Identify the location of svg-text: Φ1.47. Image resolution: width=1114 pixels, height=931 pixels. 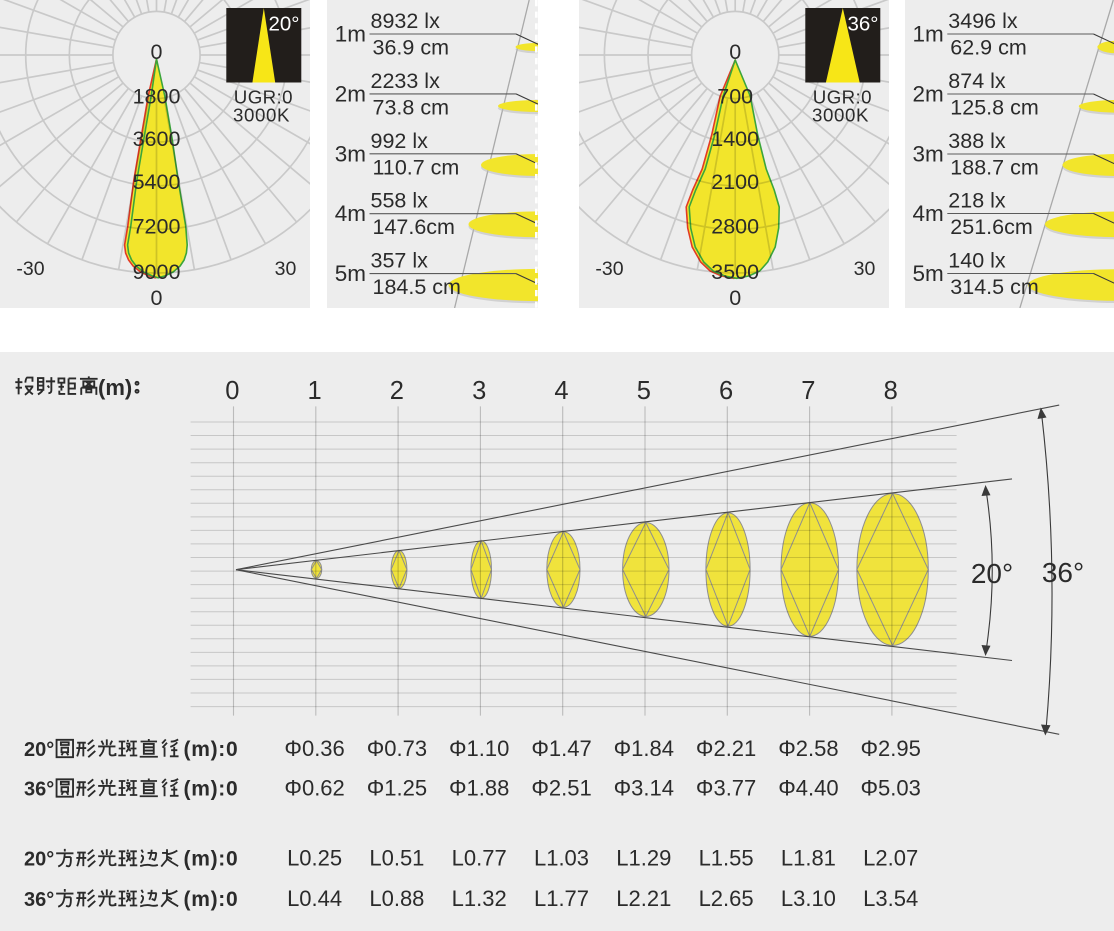
(561, 748).